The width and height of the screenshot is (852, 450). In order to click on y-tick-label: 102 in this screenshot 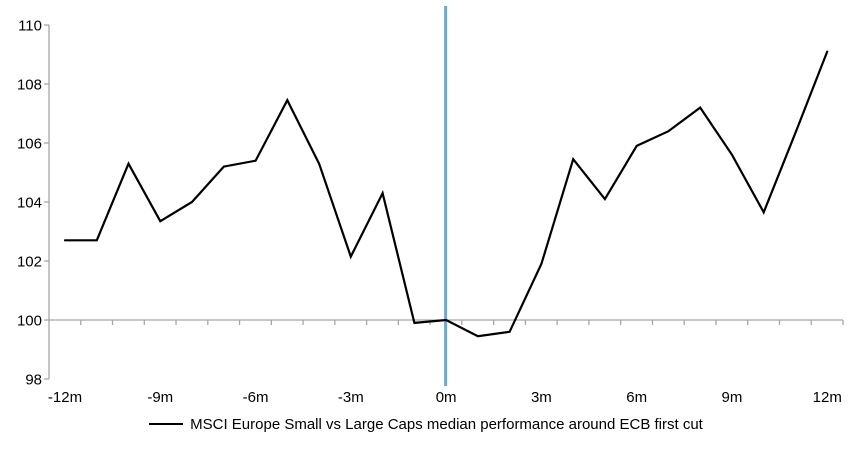, I will do `click(29, 262)`.